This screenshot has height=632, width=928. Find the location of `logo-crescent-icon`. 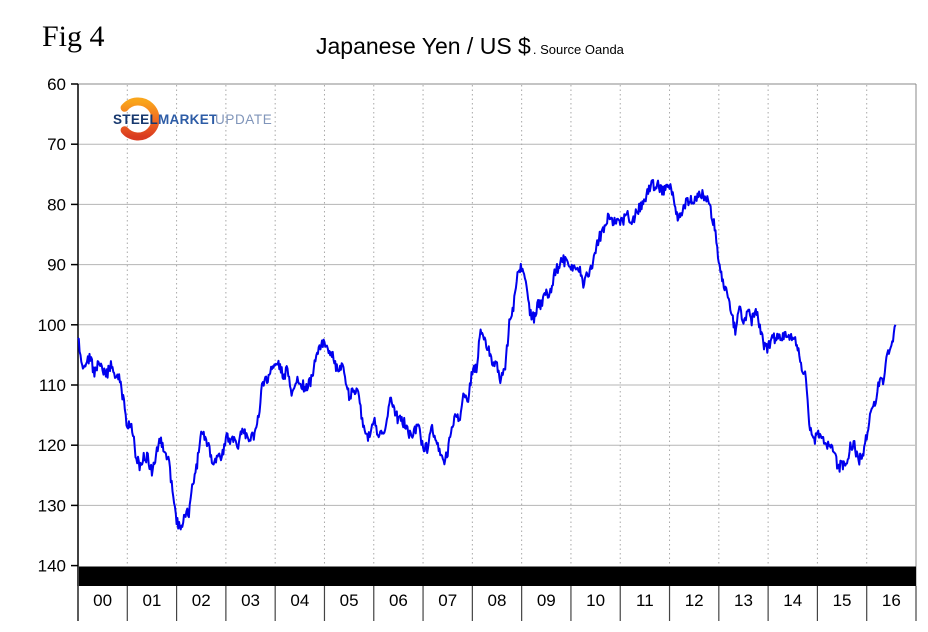

logo-crescent-icon is located at coordinates (140, 119).